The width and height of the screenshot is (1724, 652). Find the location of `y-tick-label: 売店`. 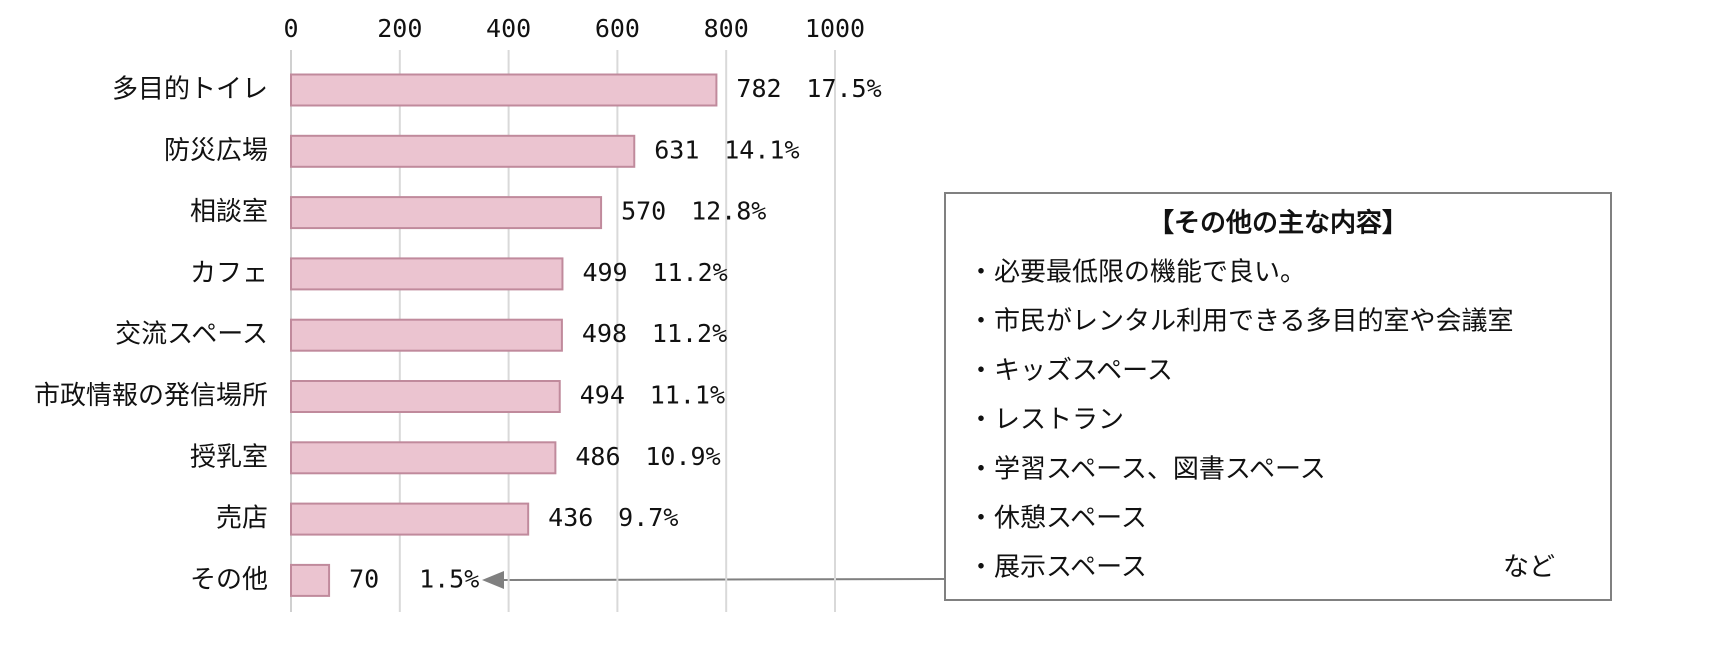

y-tick-label: 売店 is located at coordinates (242, 519).